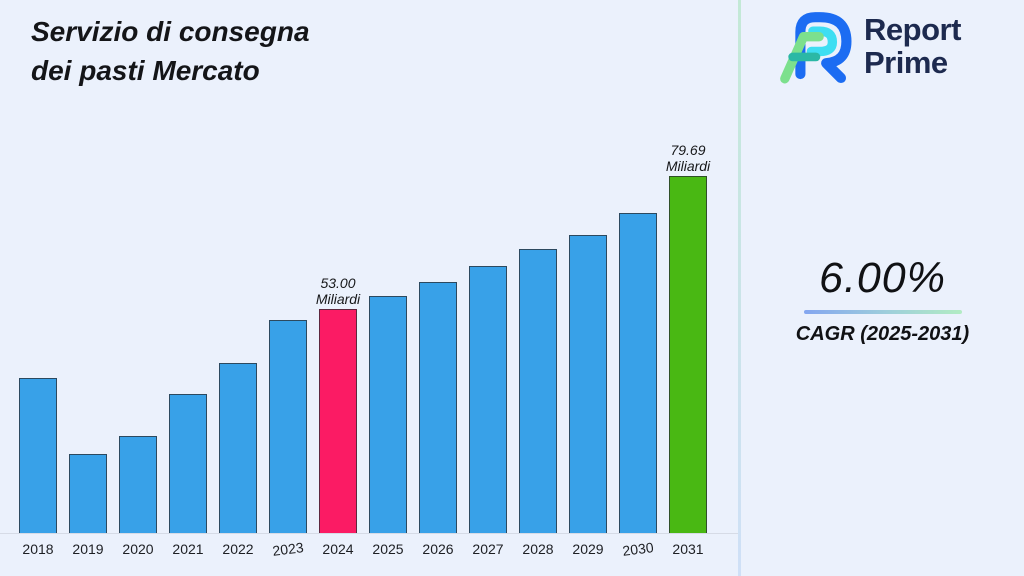 The width and height of the screenshot is (1024, 576). What do you see at coordinates (638, 549) in the screenshot?
I see `x-tick-2030: 2030` at bounding box center [638, 549].